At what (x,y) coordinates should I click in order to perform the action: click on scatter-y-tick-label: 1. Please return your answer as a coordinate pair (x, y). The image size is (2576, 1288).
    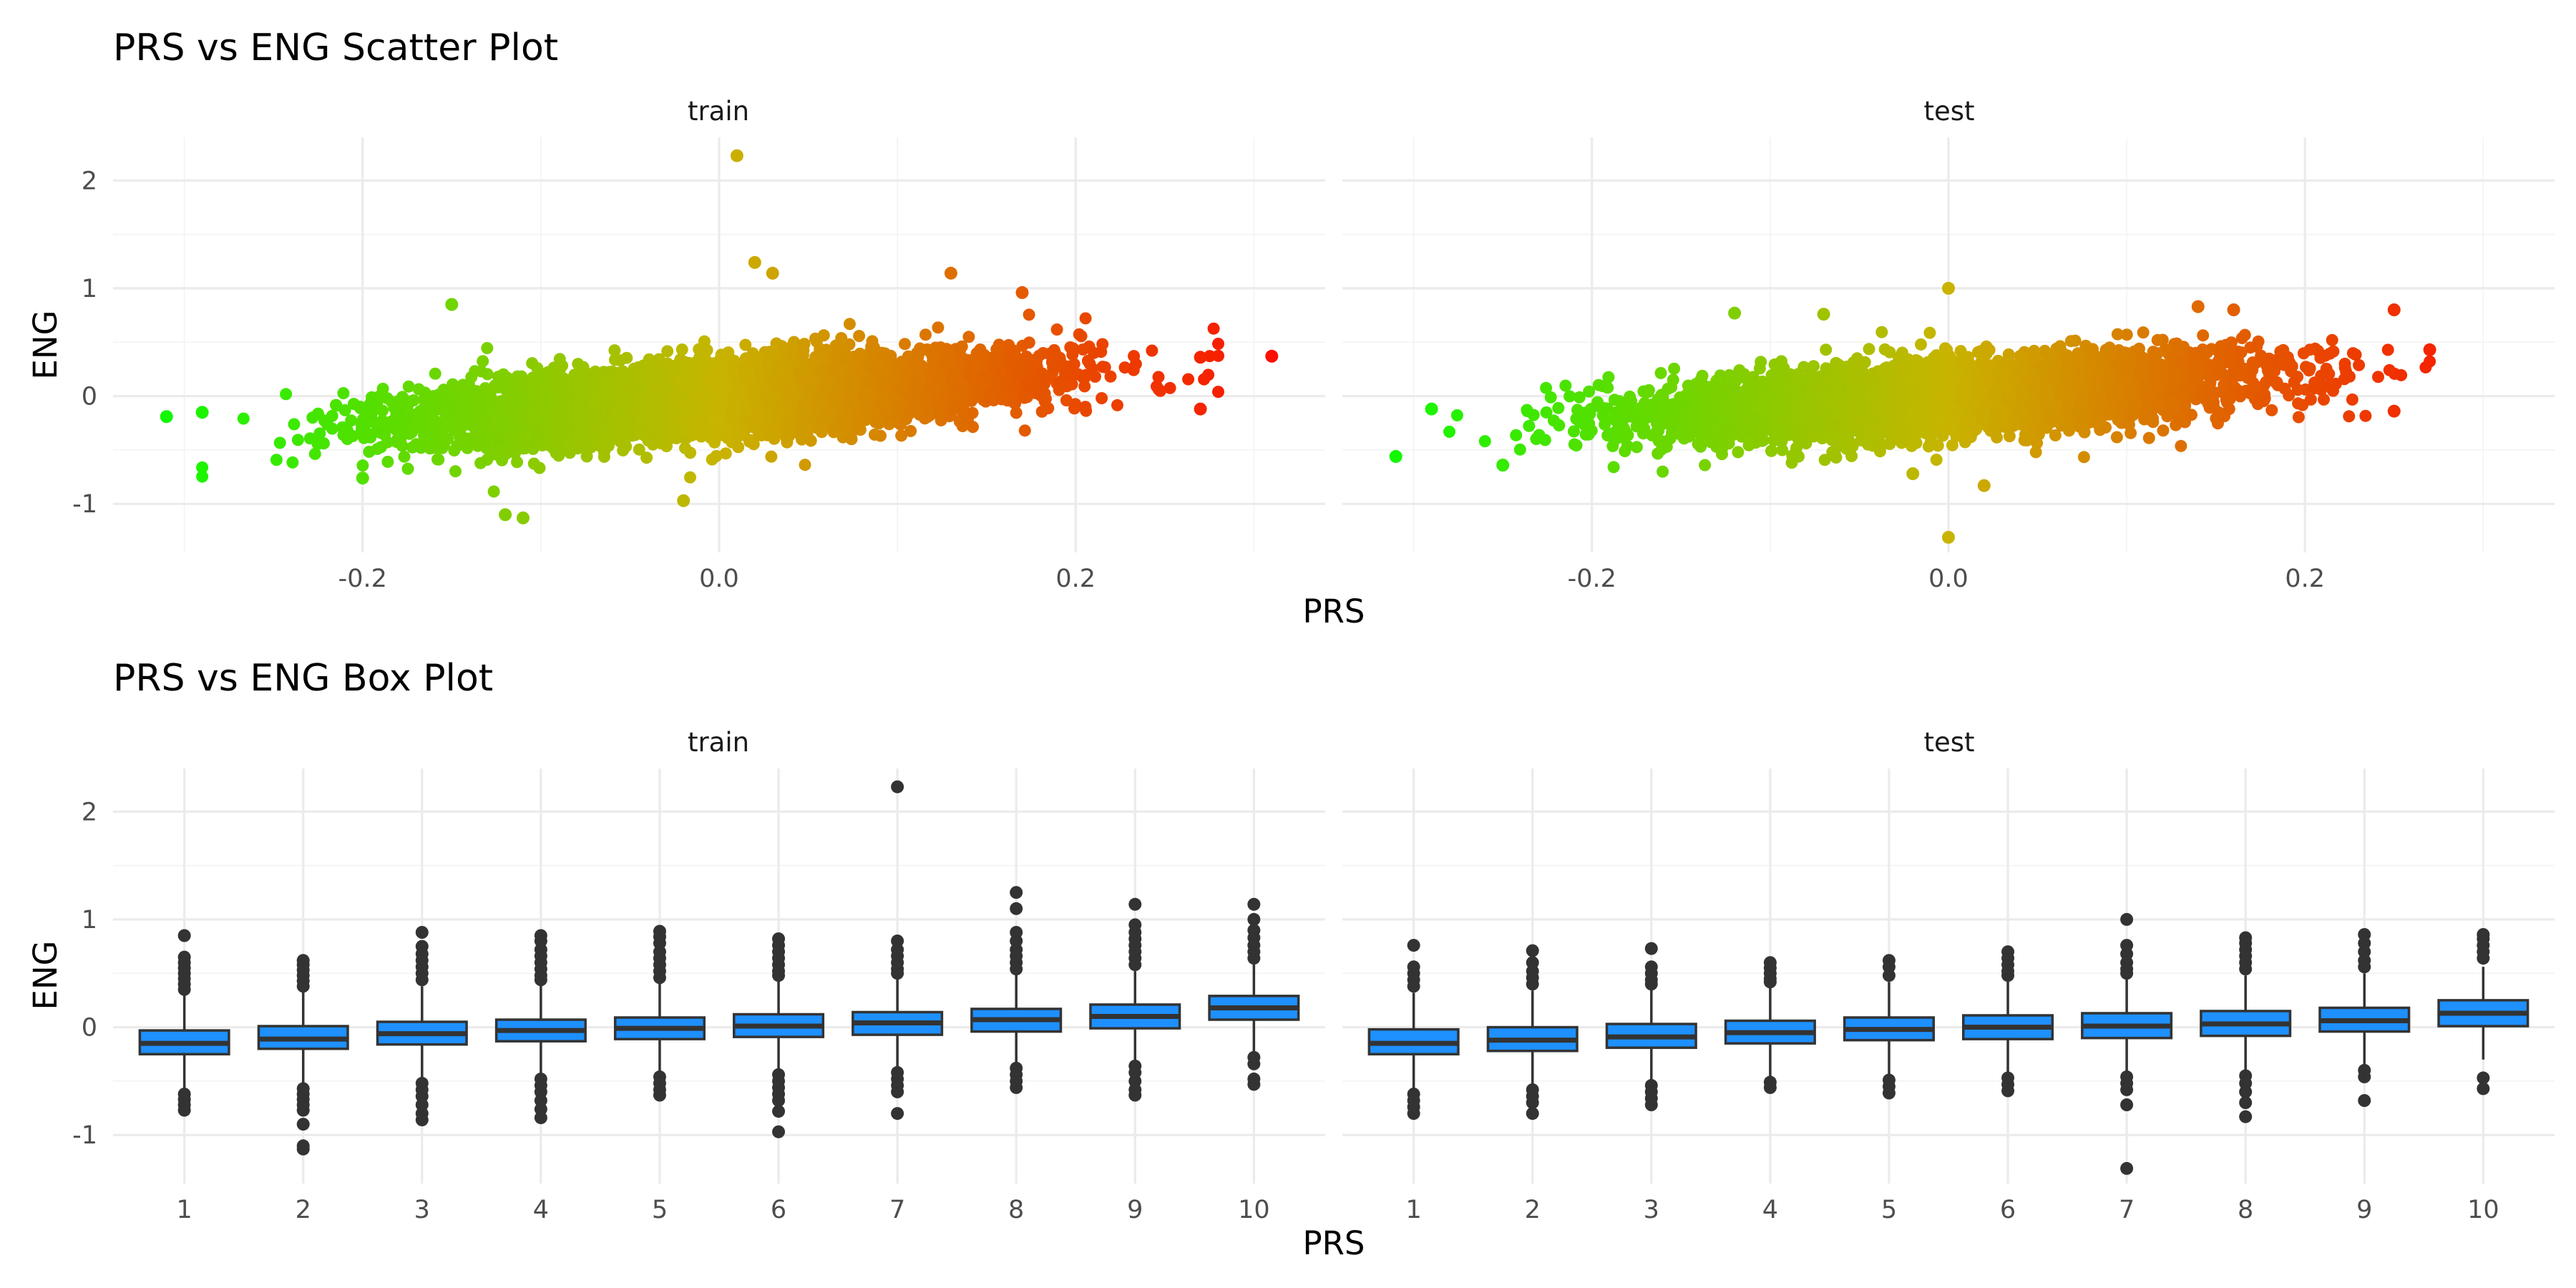
    Looking at the image, I should click on (89, 289).